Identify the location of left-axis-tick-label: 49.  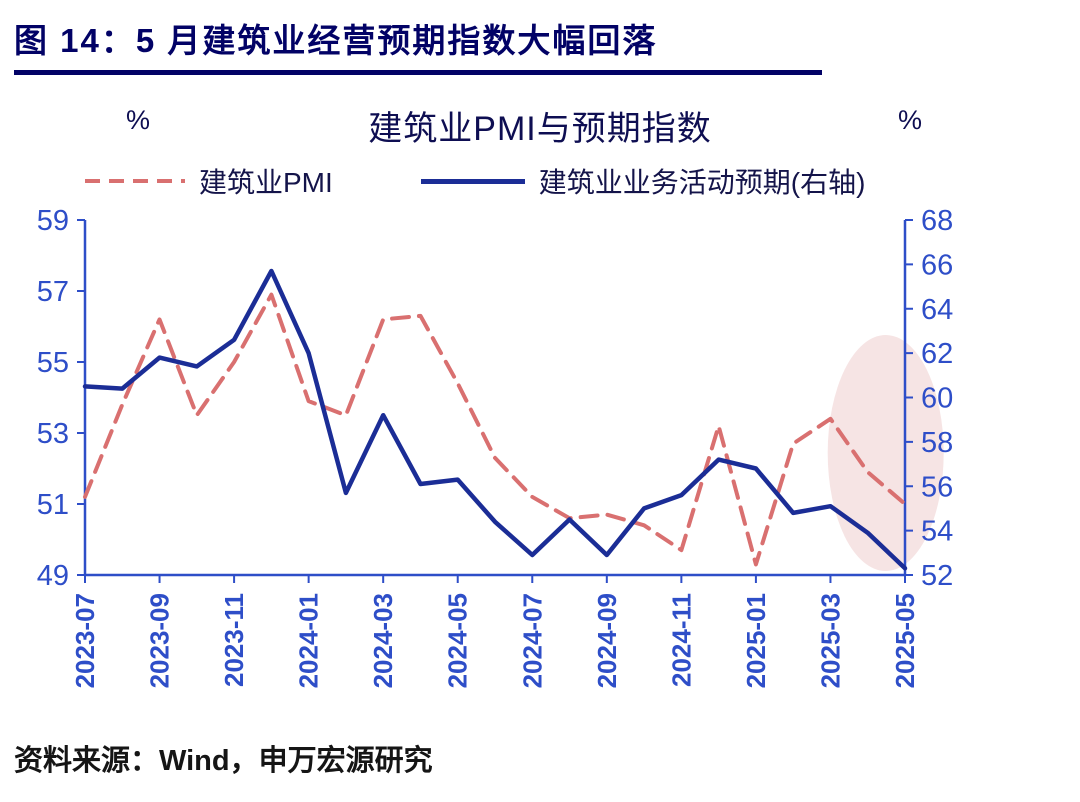
(53, 576).